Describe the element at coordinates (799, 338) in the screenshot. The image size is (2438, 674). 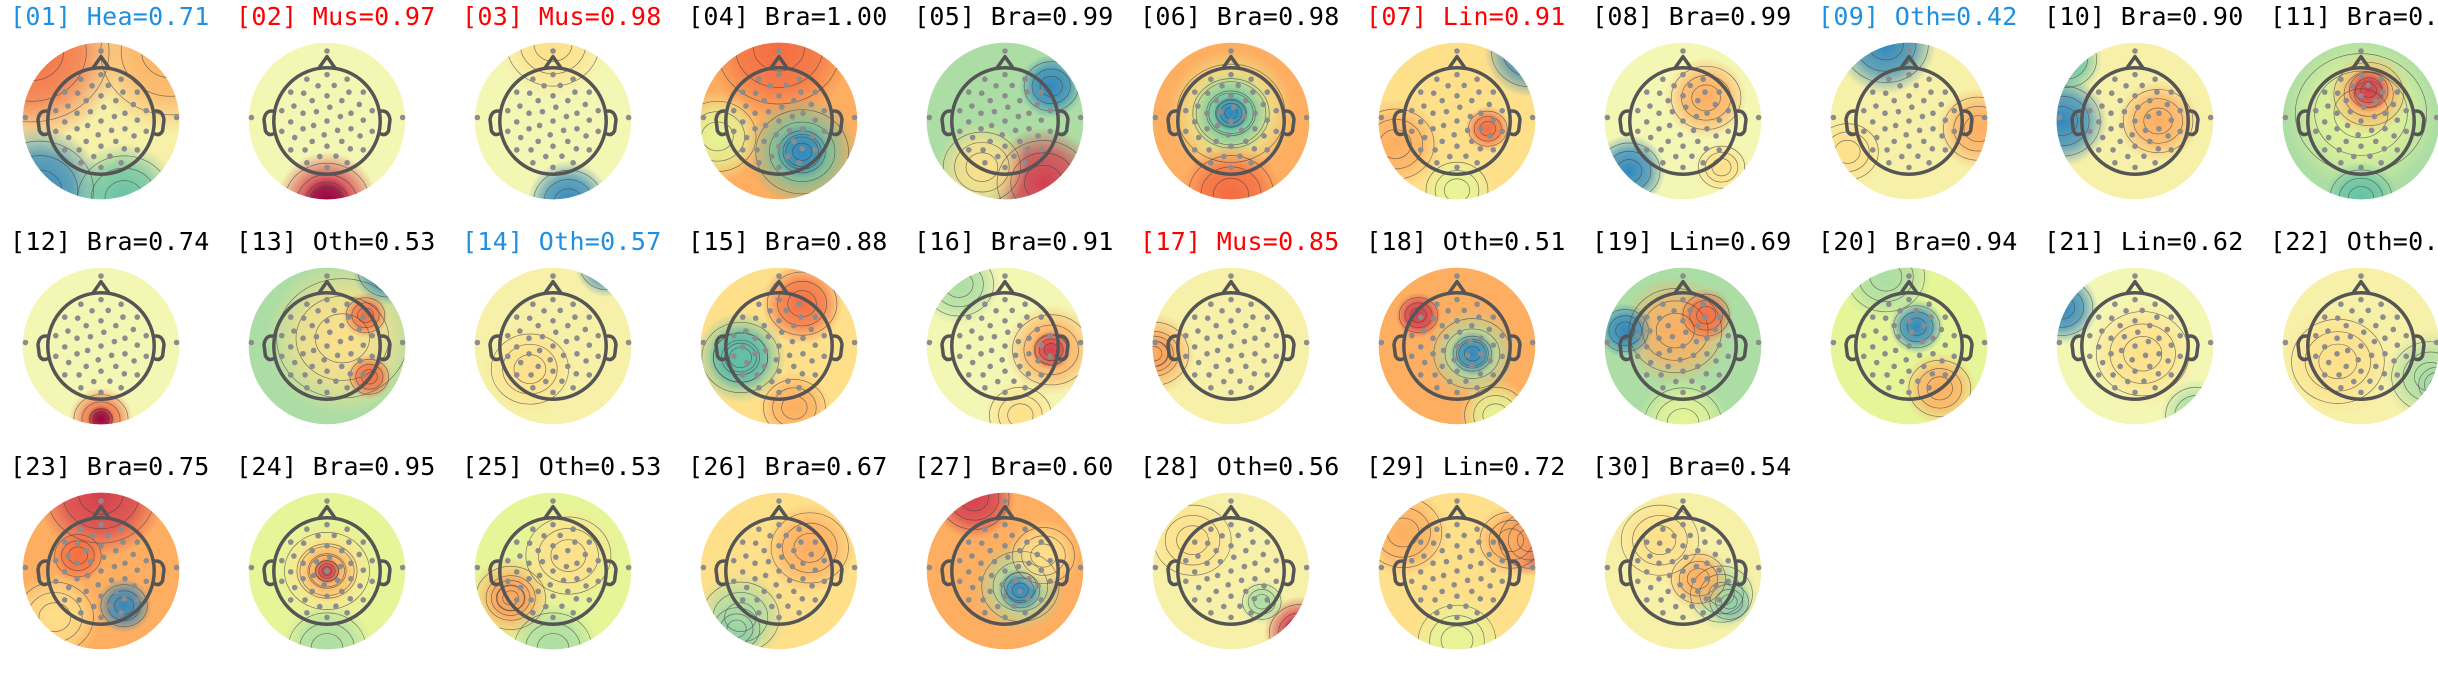
I see `component-cell: [15] Bra=0.88` at that location.